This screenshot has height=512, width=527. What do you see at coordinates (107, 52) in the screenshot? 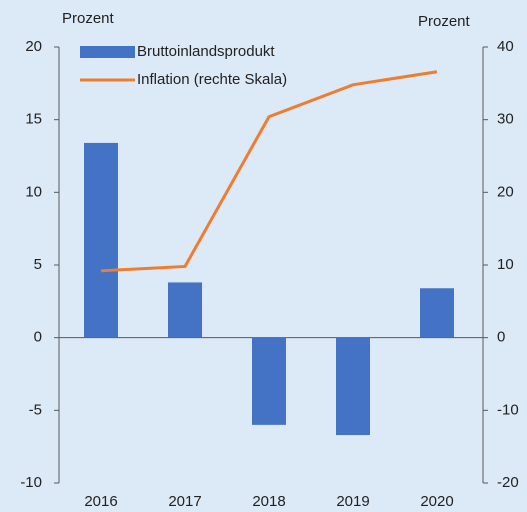
I see `legend-swatch` at bounding box center [107, 52].